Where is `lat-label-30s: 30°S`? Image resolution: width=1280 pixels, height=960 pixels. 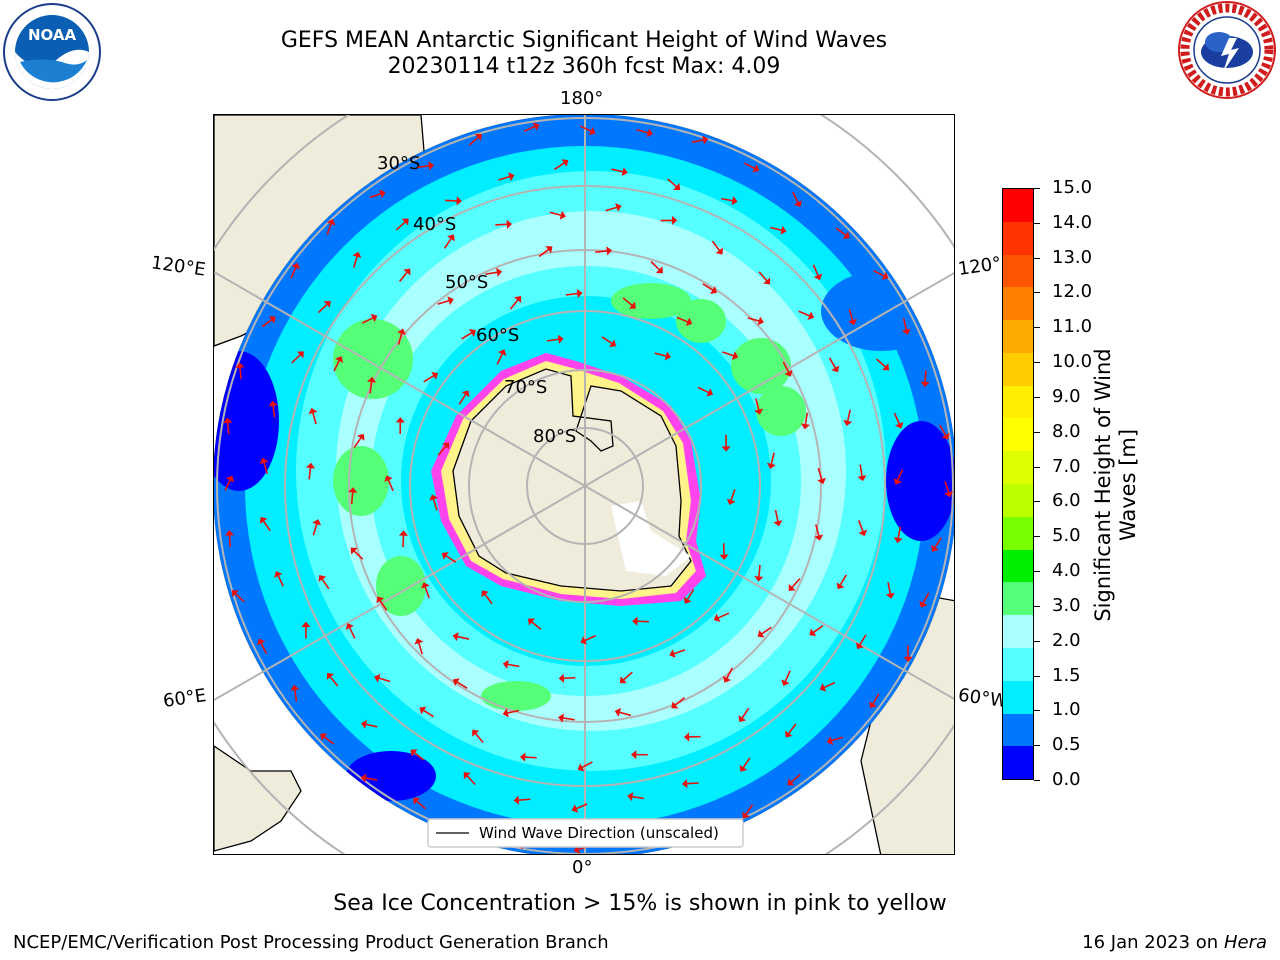 lat-label-30s: 30°S is located at coordinates (398, 163).